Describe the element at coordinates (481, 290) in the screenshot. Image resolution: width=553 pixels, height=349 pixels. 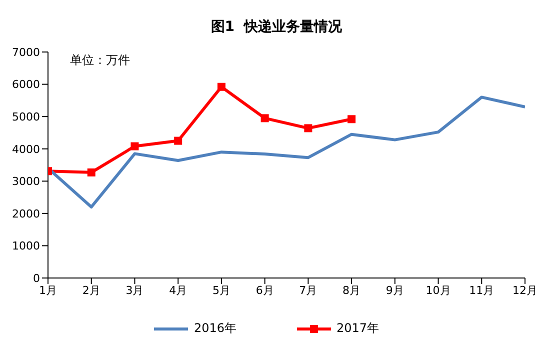
I see `x-tick-label: 11月` at that location.